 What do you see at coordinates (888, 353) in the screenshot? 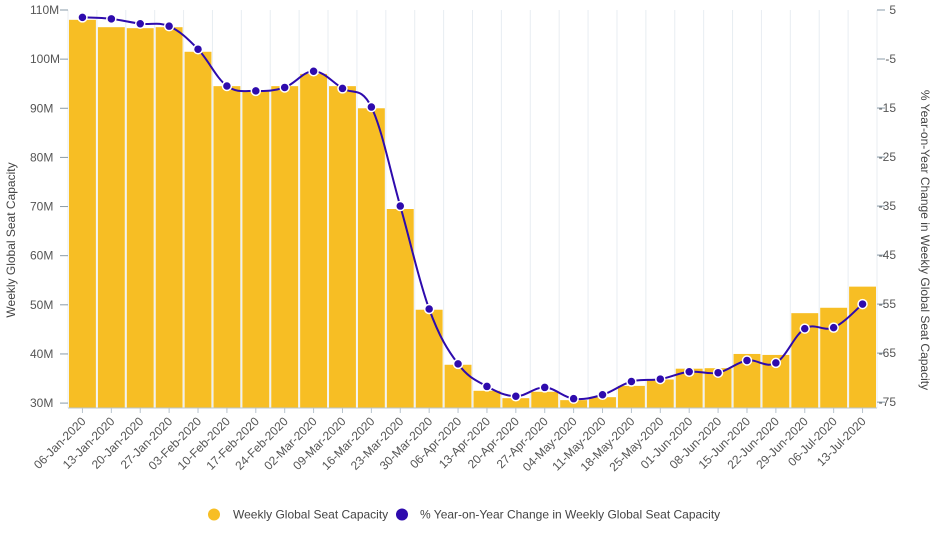
I see `right-tick-label: -65` at bounding box center [888, 353].